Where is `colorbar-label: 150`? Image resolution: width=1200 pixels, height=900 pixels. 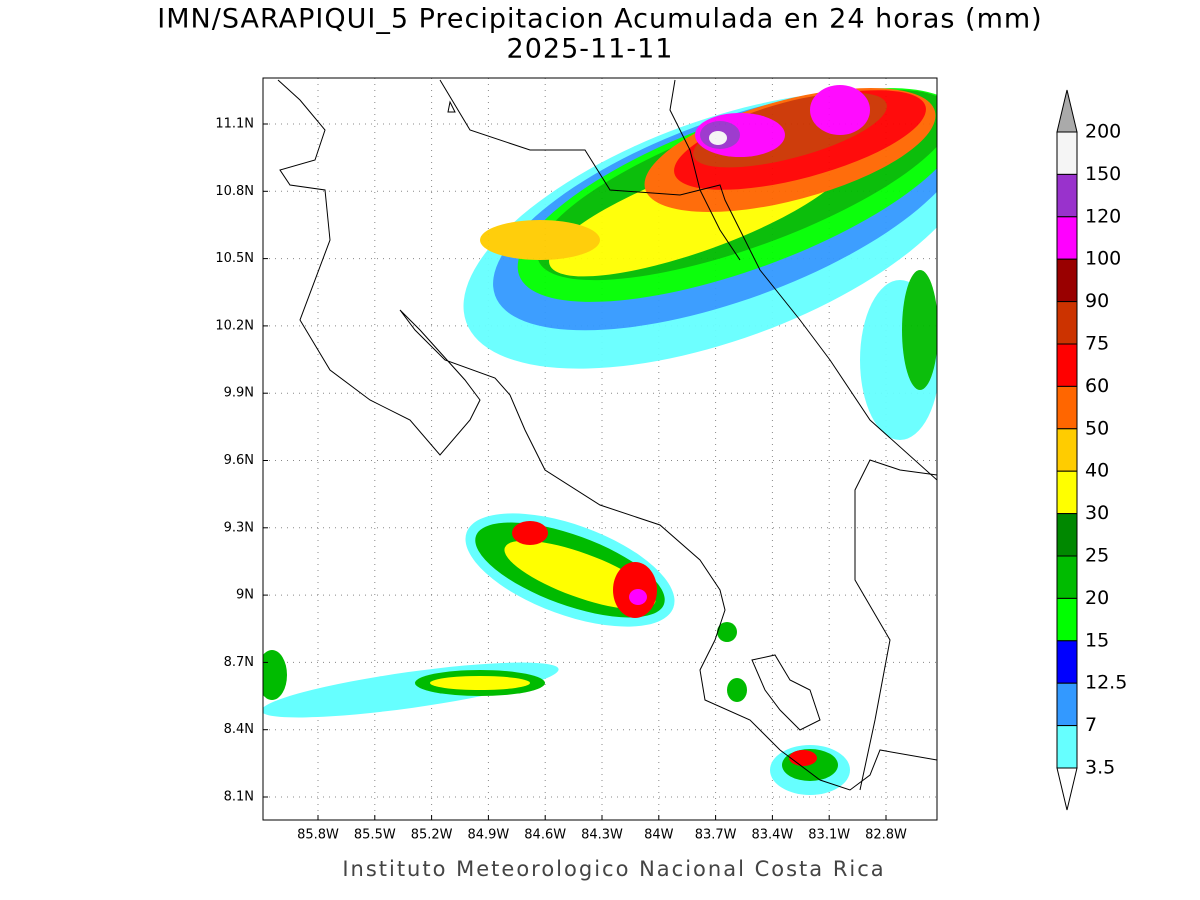 colorbar-label: 150 is located at coordinates (1103, 174).